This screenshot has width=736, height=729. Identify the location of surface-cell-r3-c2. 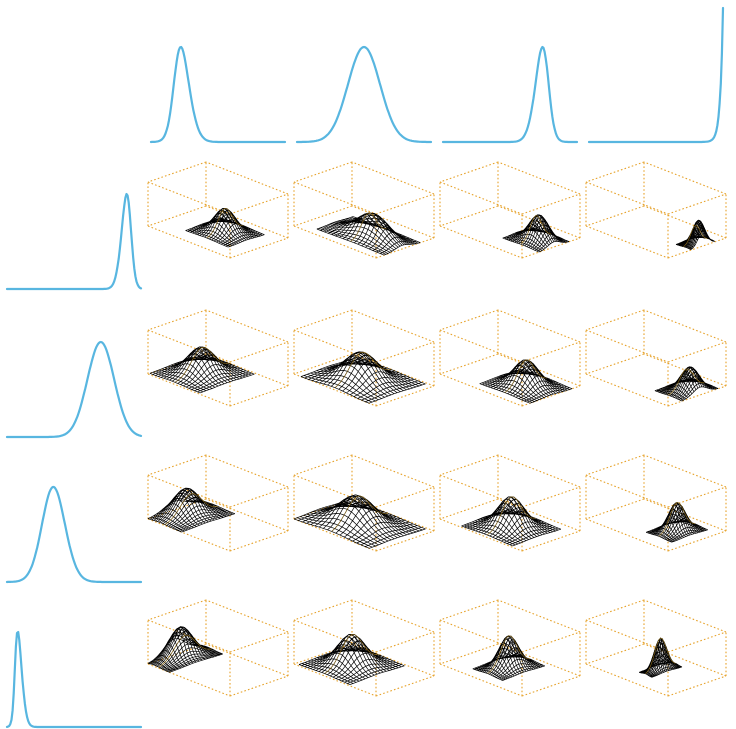
(364, 503).